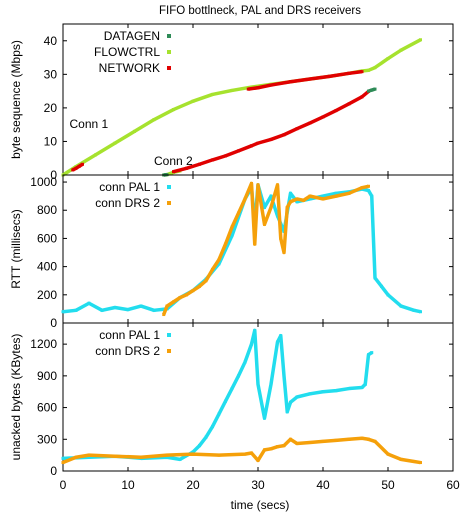  Describe the element at coordinates (127, 203) in the screenshot. I see `legend-label: conn DRS 2` at that location.